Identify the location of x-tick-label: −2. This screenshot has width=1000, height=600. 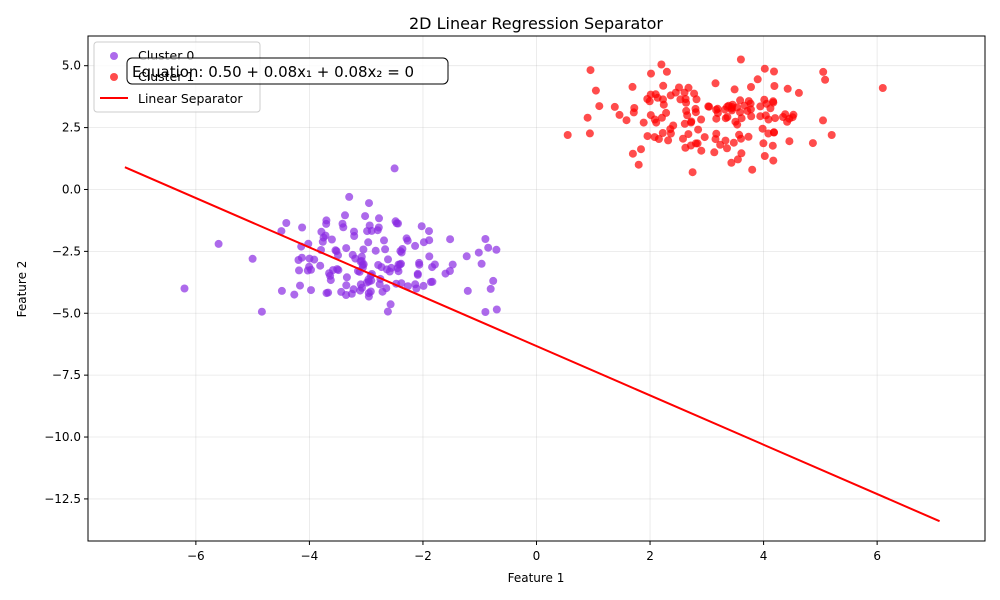
(423, 556).